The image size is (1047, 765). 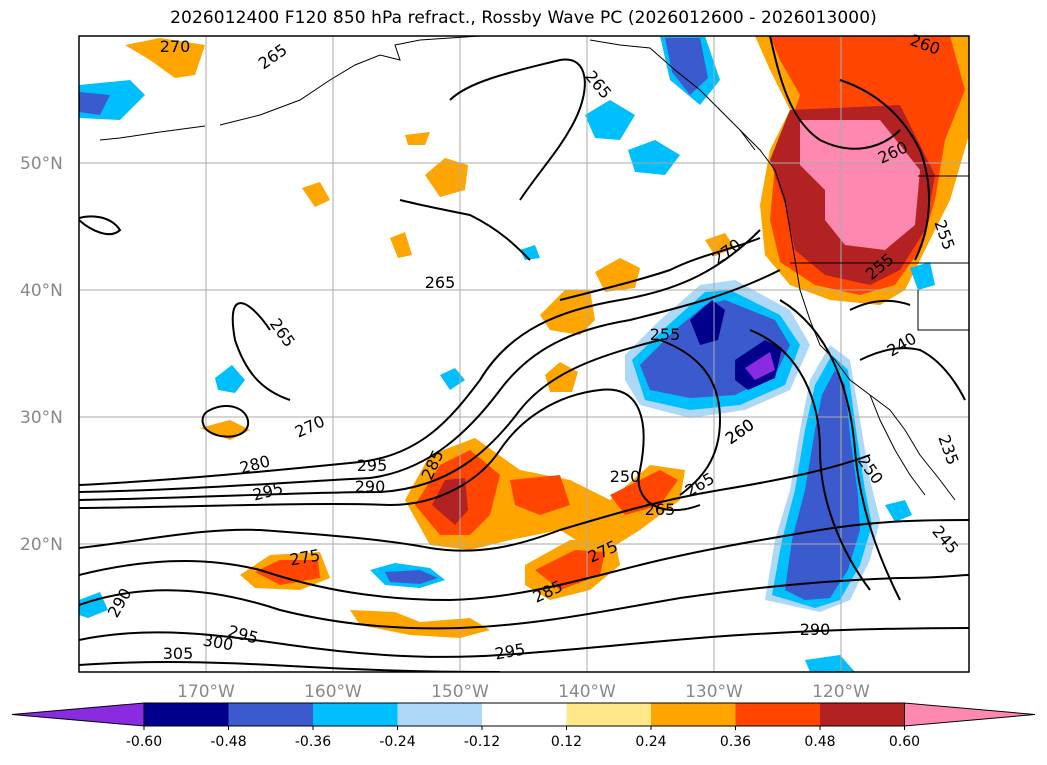 I want to click on contour-label: 305, so click(x=178, y=653).